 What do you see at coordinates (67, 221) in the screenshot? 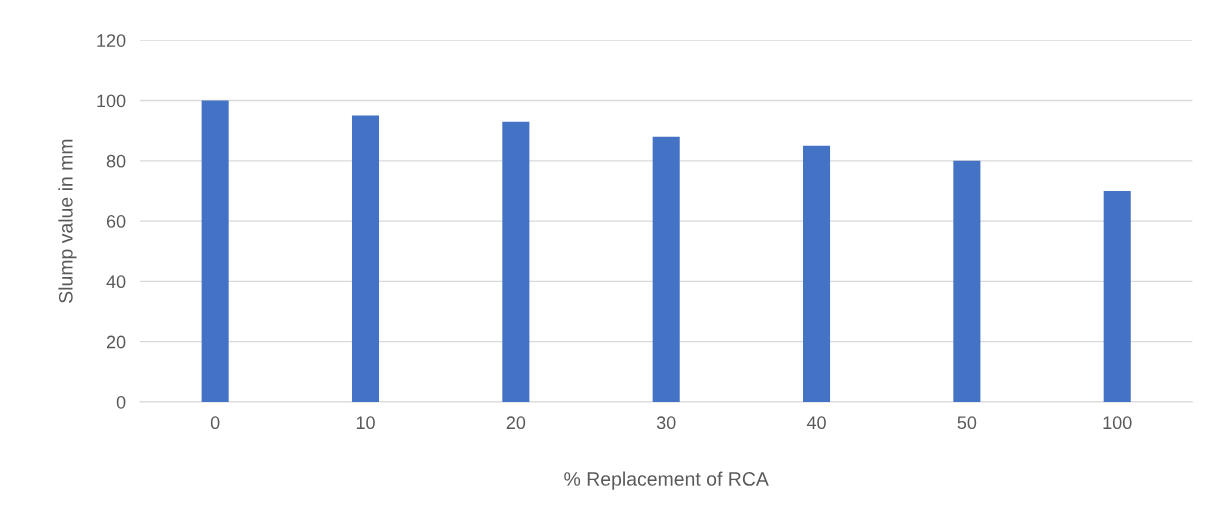
I see `y-axis-title: Slump value in mm` at bounding box center [67, 221].